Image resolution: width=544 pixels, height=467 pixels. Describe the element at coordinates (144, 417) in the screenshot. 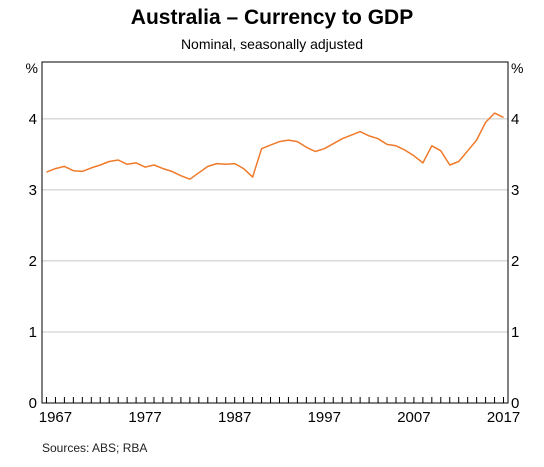

I see `x-tick-label-1977: 1977` at that location.